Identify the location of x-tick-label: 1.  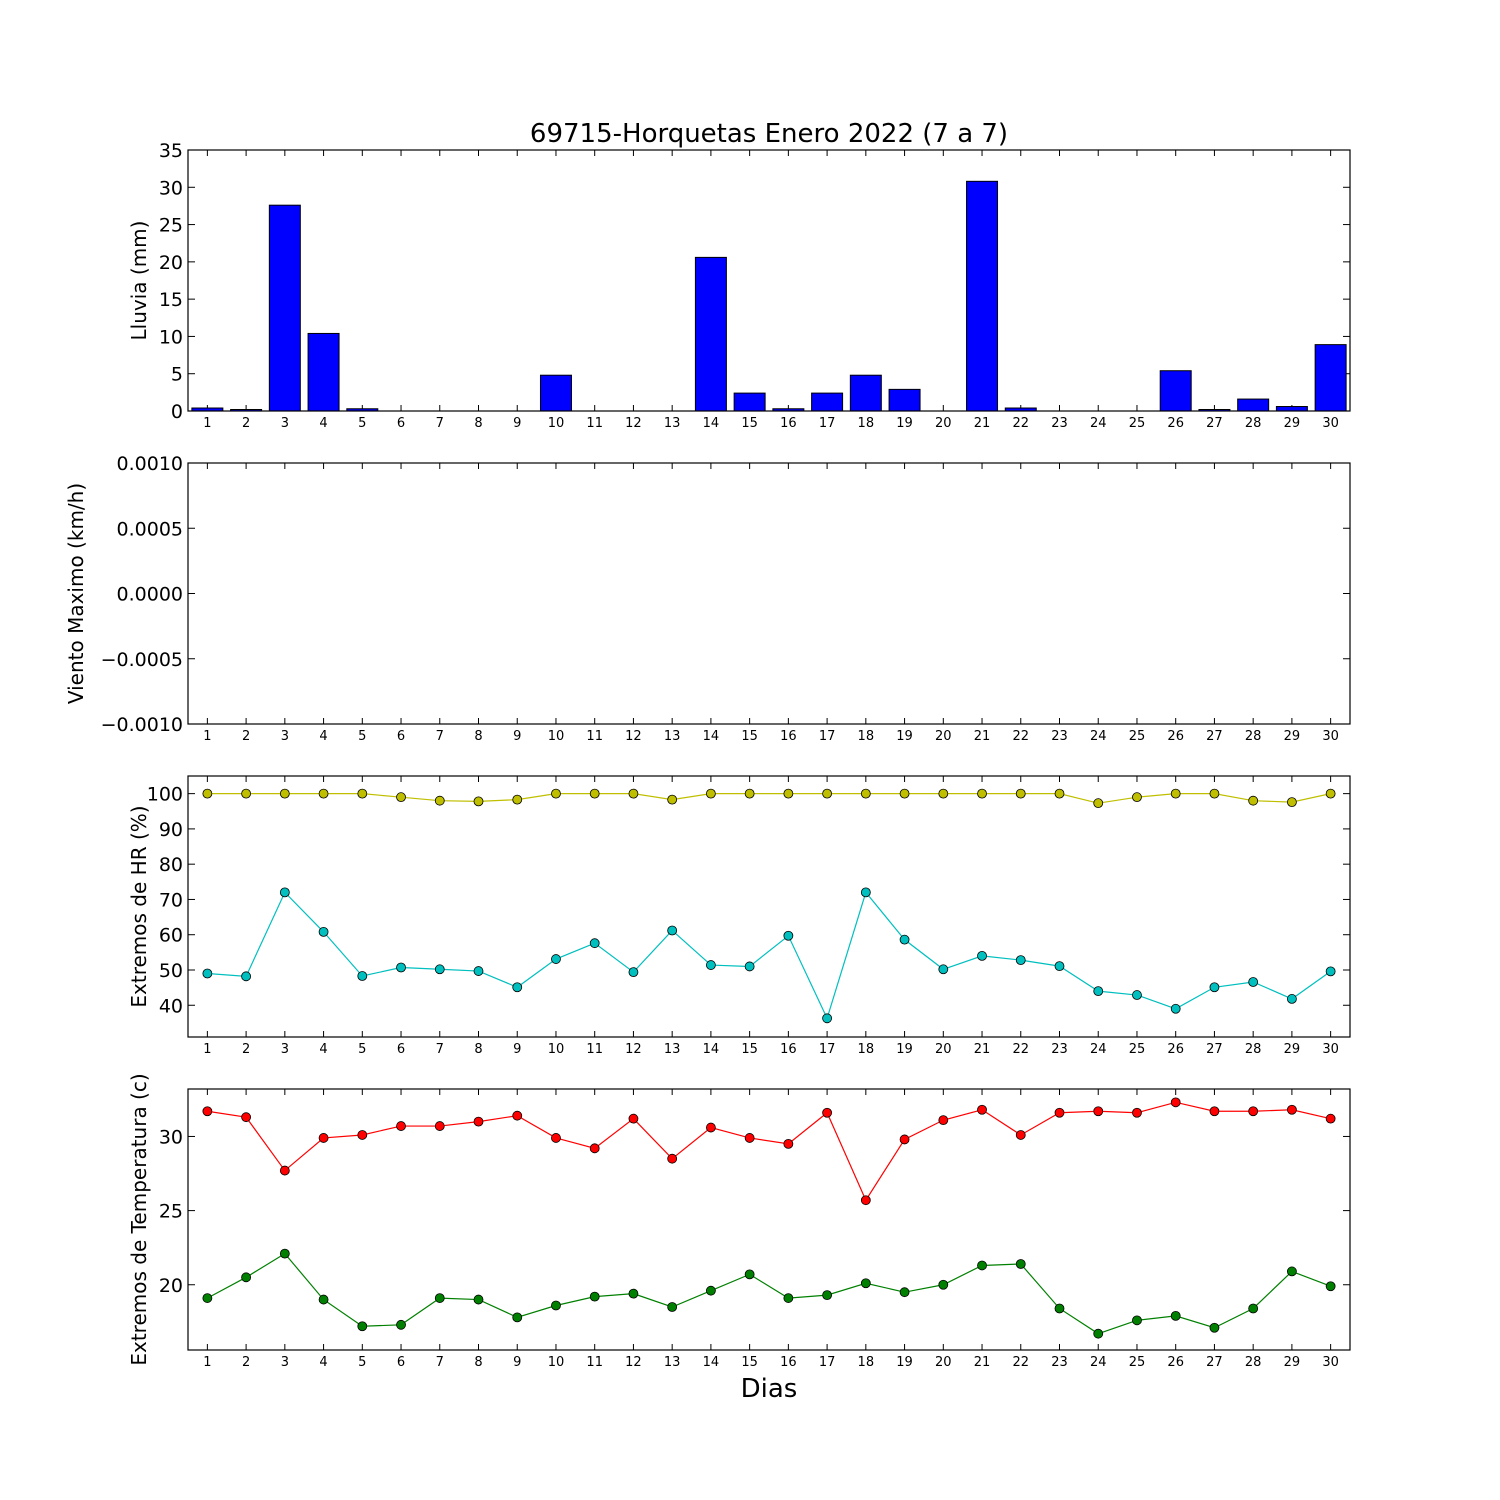
(207, 423).